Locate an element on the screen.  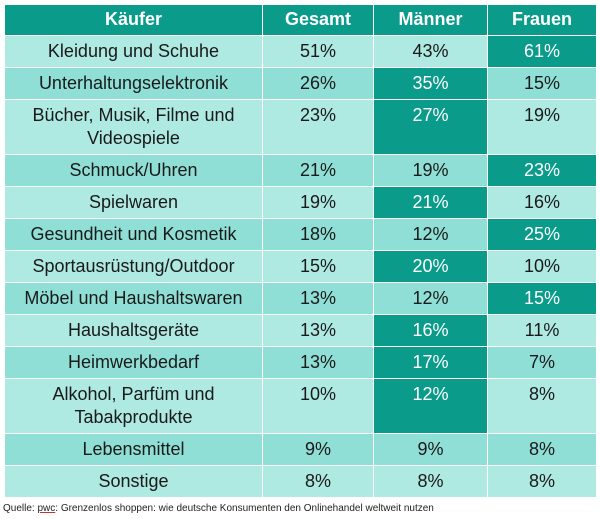
column-header-frauen: Frauen is located at coordinates (542, 20).